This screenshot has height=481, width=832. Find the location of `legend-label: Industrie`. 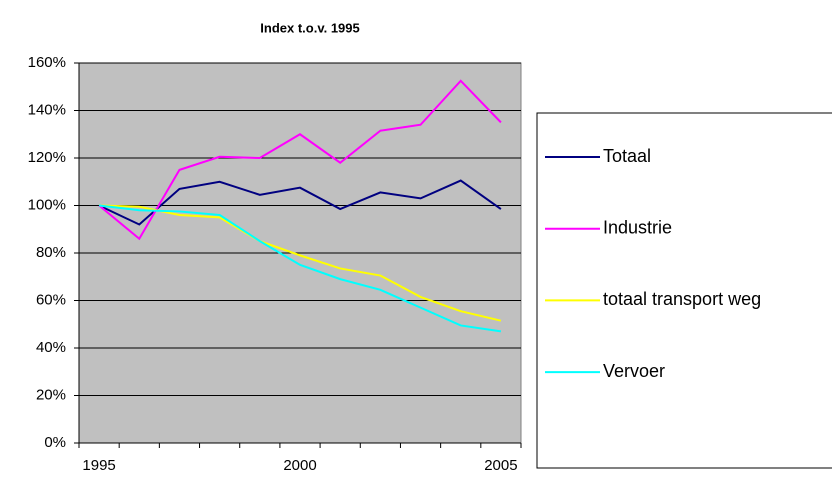

legend-label: Industrie is located at coordinates (637, 227).